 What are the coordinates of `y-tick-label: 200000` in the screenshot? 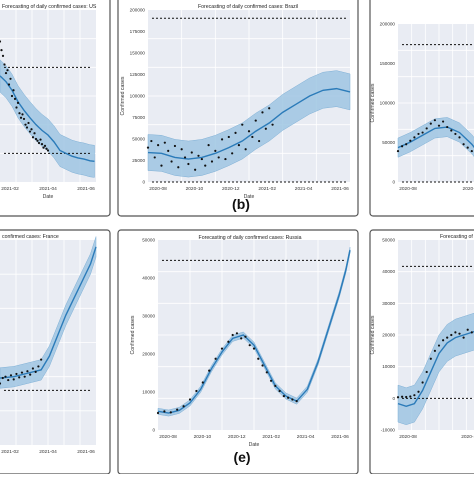 It's located at (138, 10).